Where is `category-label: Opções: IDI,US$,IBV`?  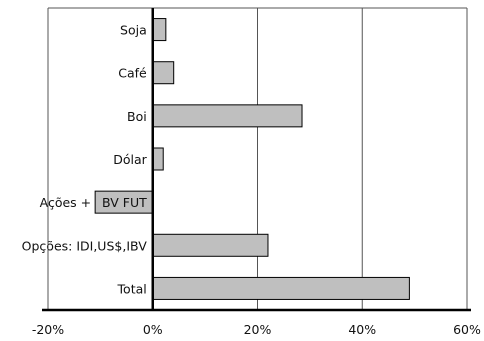 category-label: Opções: IDI,US$,IBV is located at coordinates (85, 245).